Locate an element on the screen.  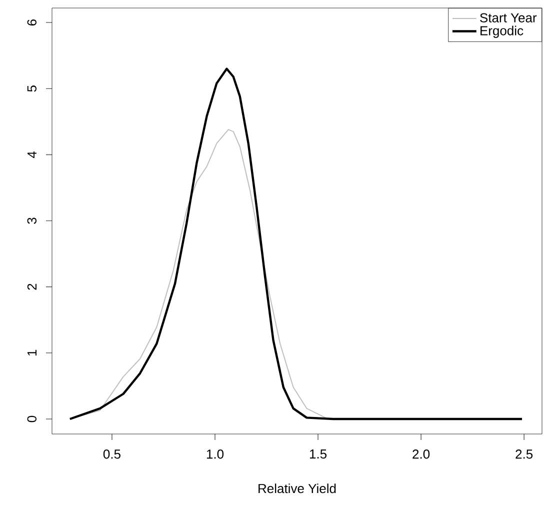
y-tick-label: 0 is located at coordinates (31, 419).